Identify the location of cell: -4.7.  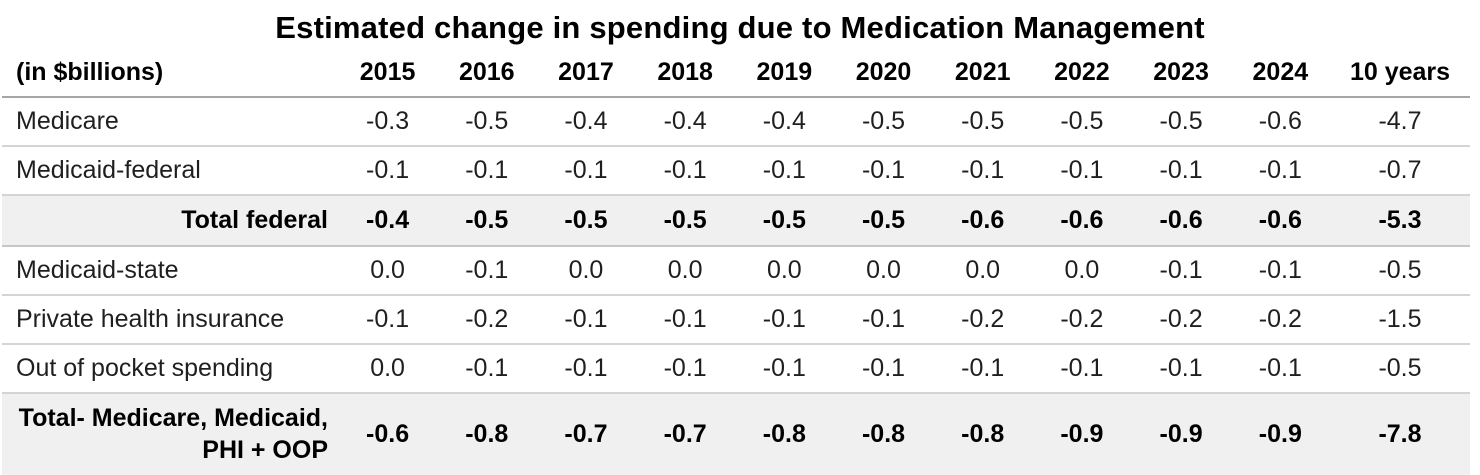
(1400, 122).